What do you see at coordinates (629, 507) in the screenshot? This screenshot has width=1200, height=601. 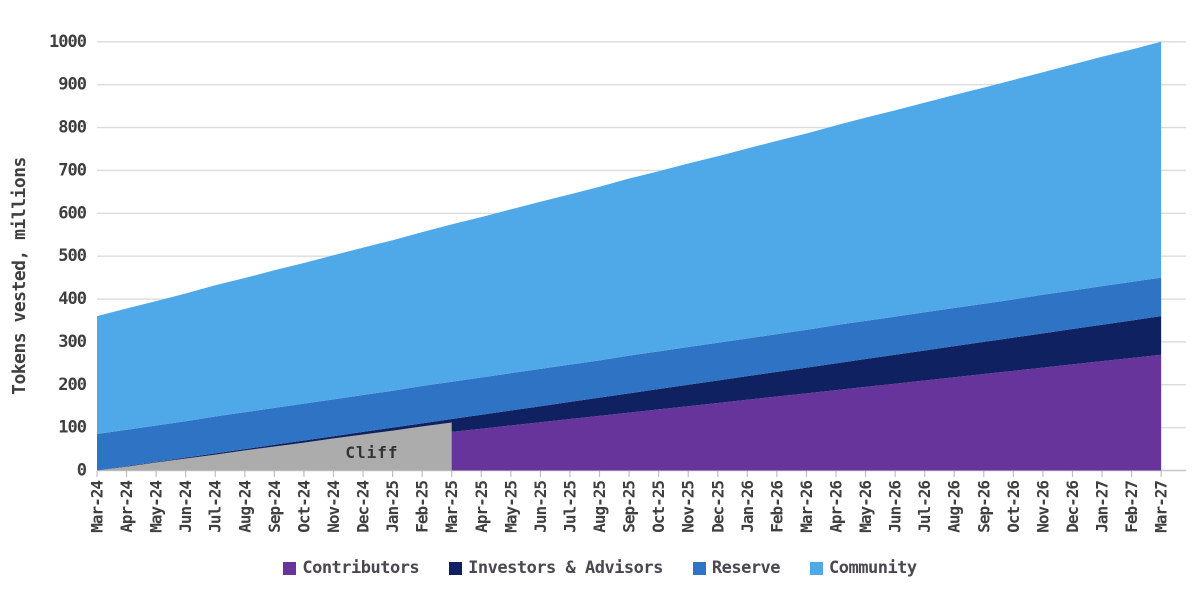 I see `x-tick-label: Sep-25` at bounding box center [629, 507].